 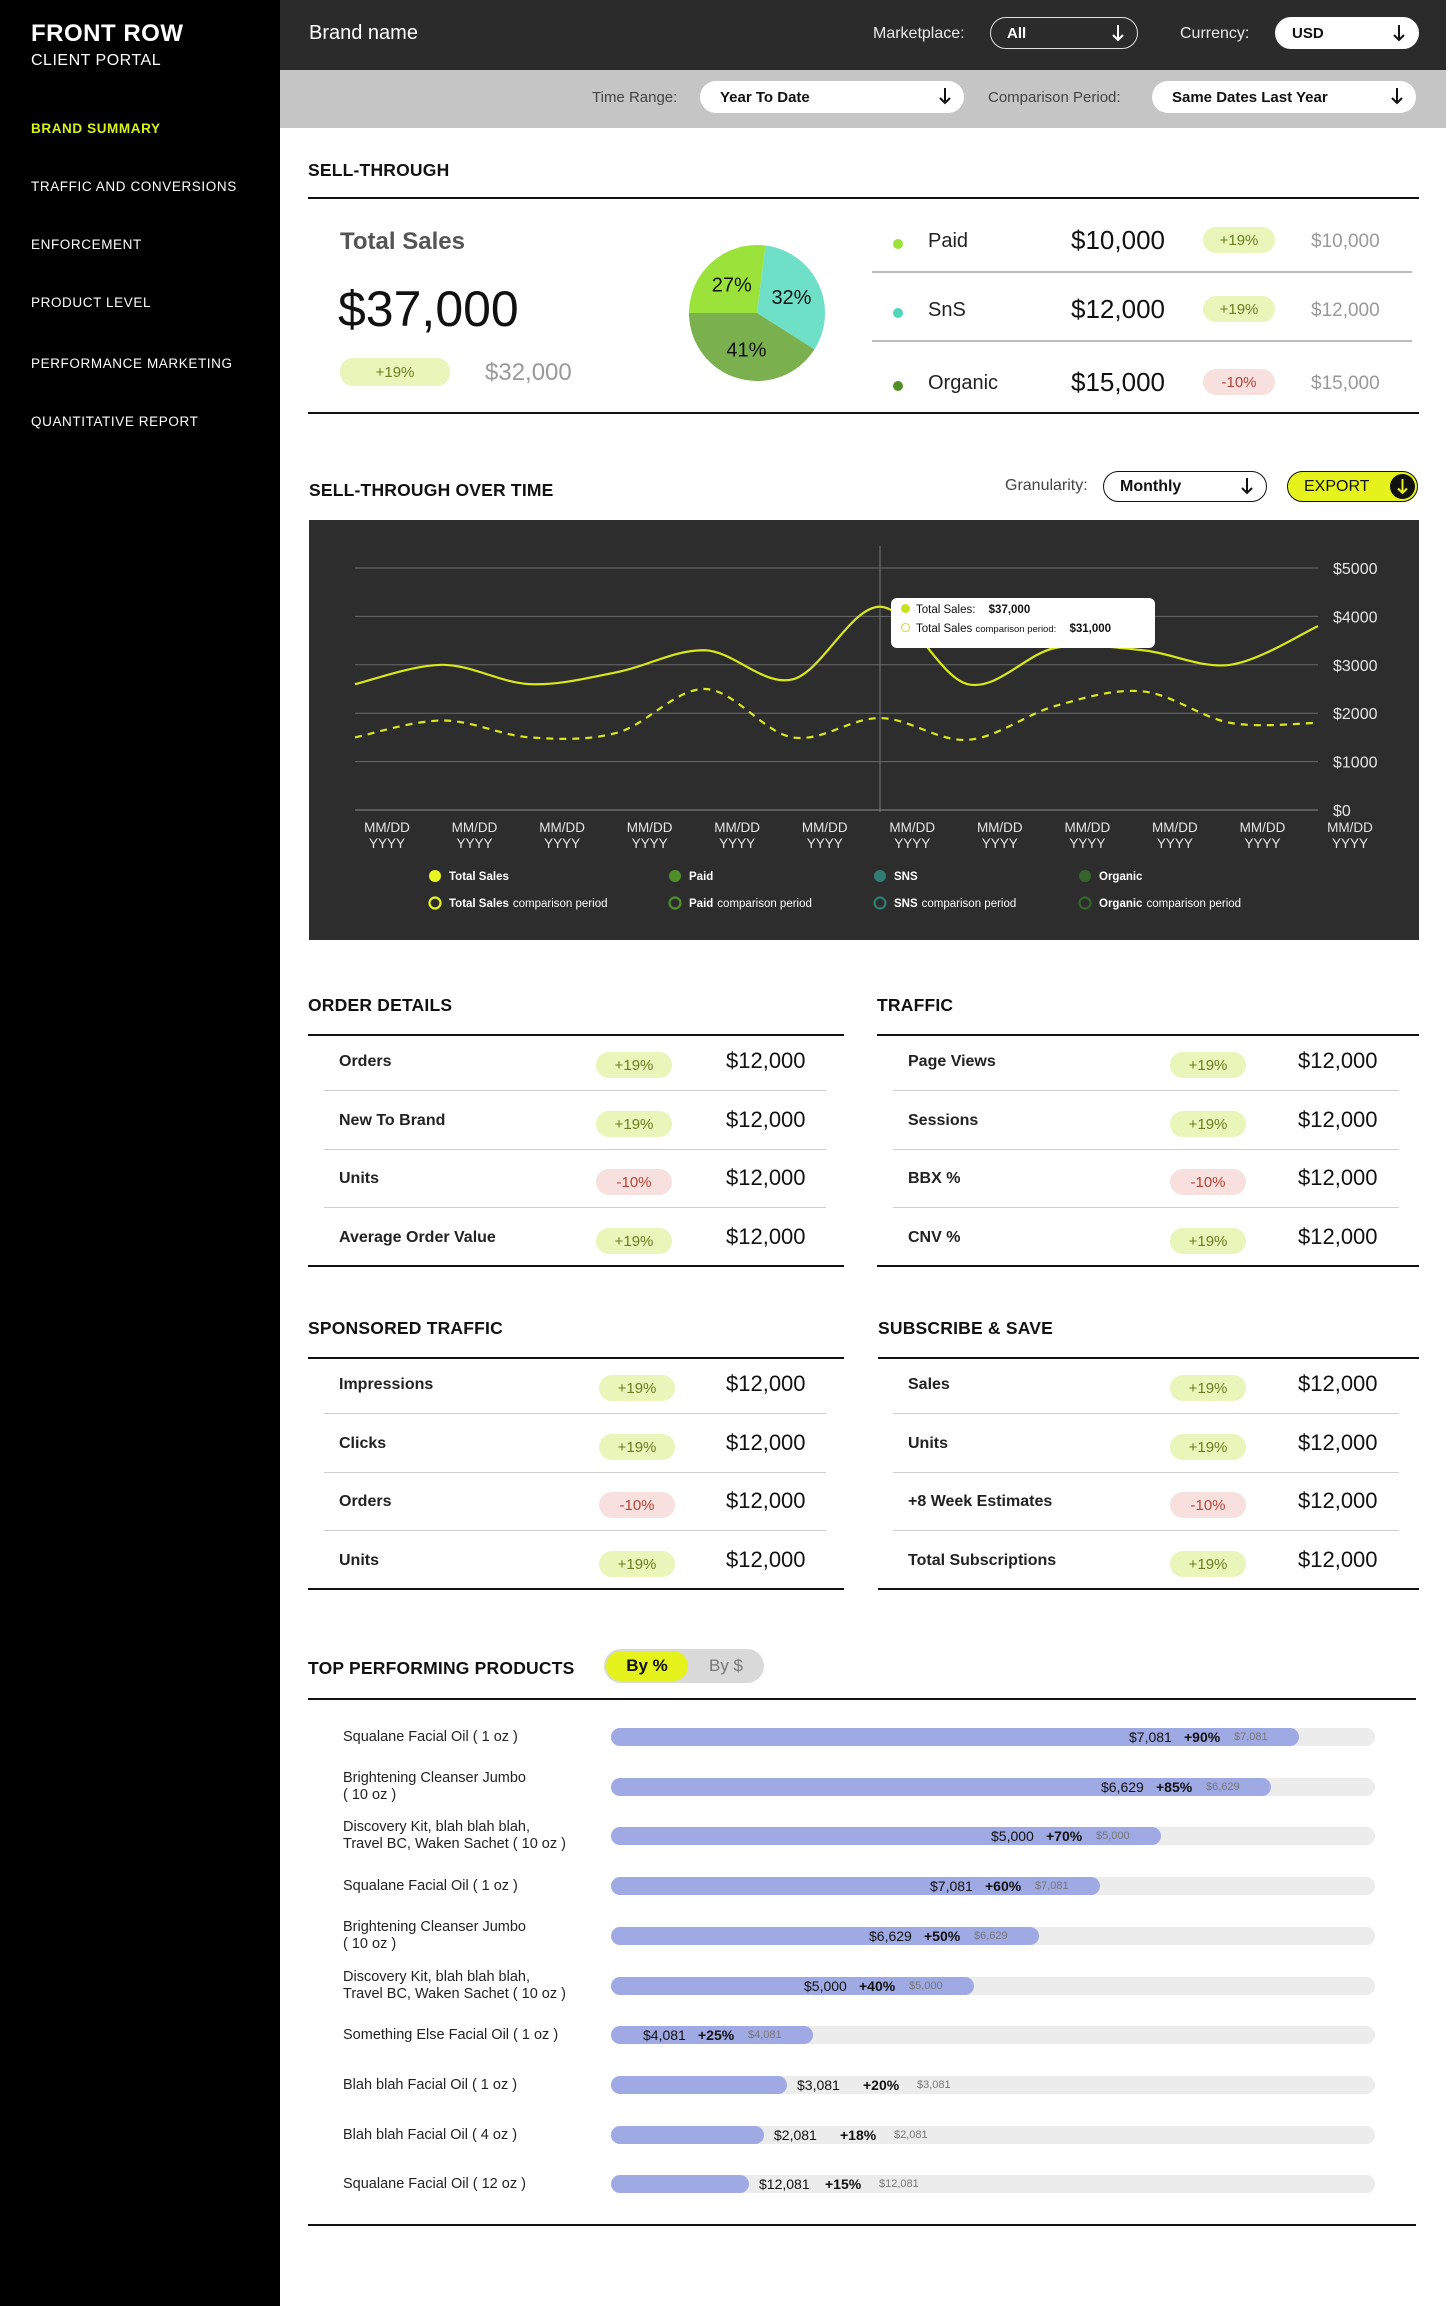 What do you see at coordinates (430, 1886) in the screenshot?
I see `product-name-line: Squalane Facial Oil ( 1 oz )` at bounding box center [430, 1886].